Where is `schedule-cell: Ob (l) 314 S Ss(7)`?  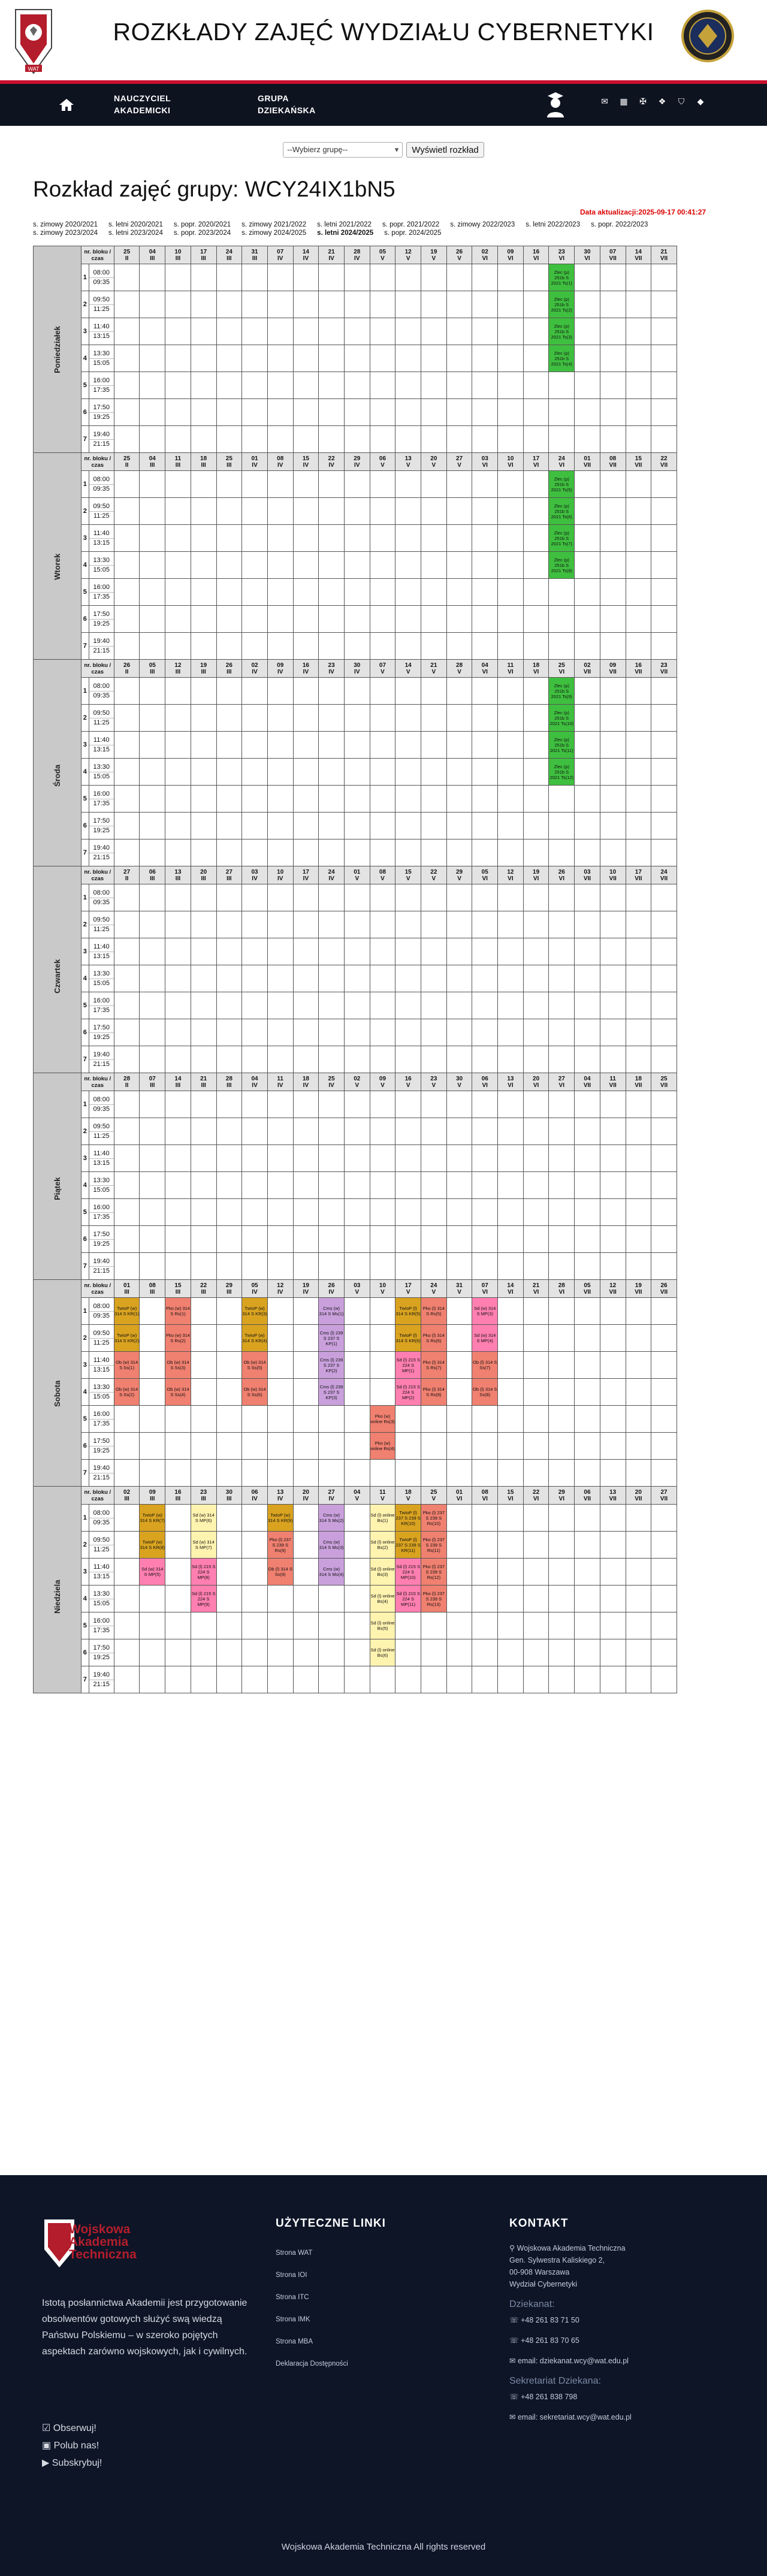
schedule-cell: Ob (l) 314 S Ss(7) is located at coordinates (485, 1365).